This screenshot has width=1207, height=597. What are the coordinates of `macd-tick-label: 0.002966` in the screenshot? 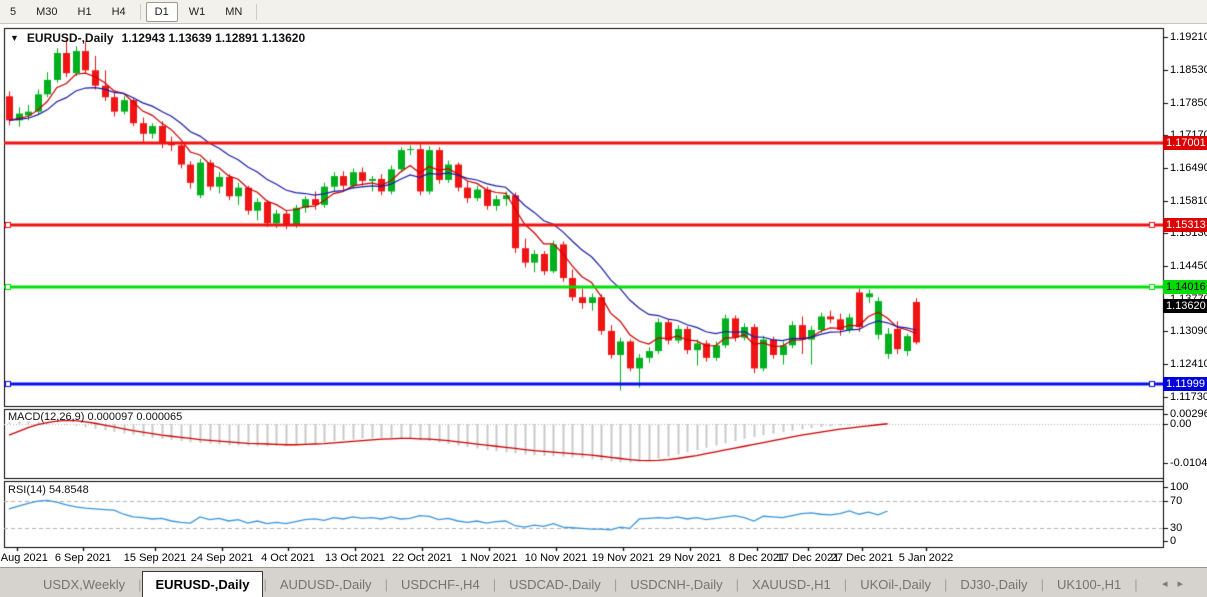 It's located at (1188, 414).